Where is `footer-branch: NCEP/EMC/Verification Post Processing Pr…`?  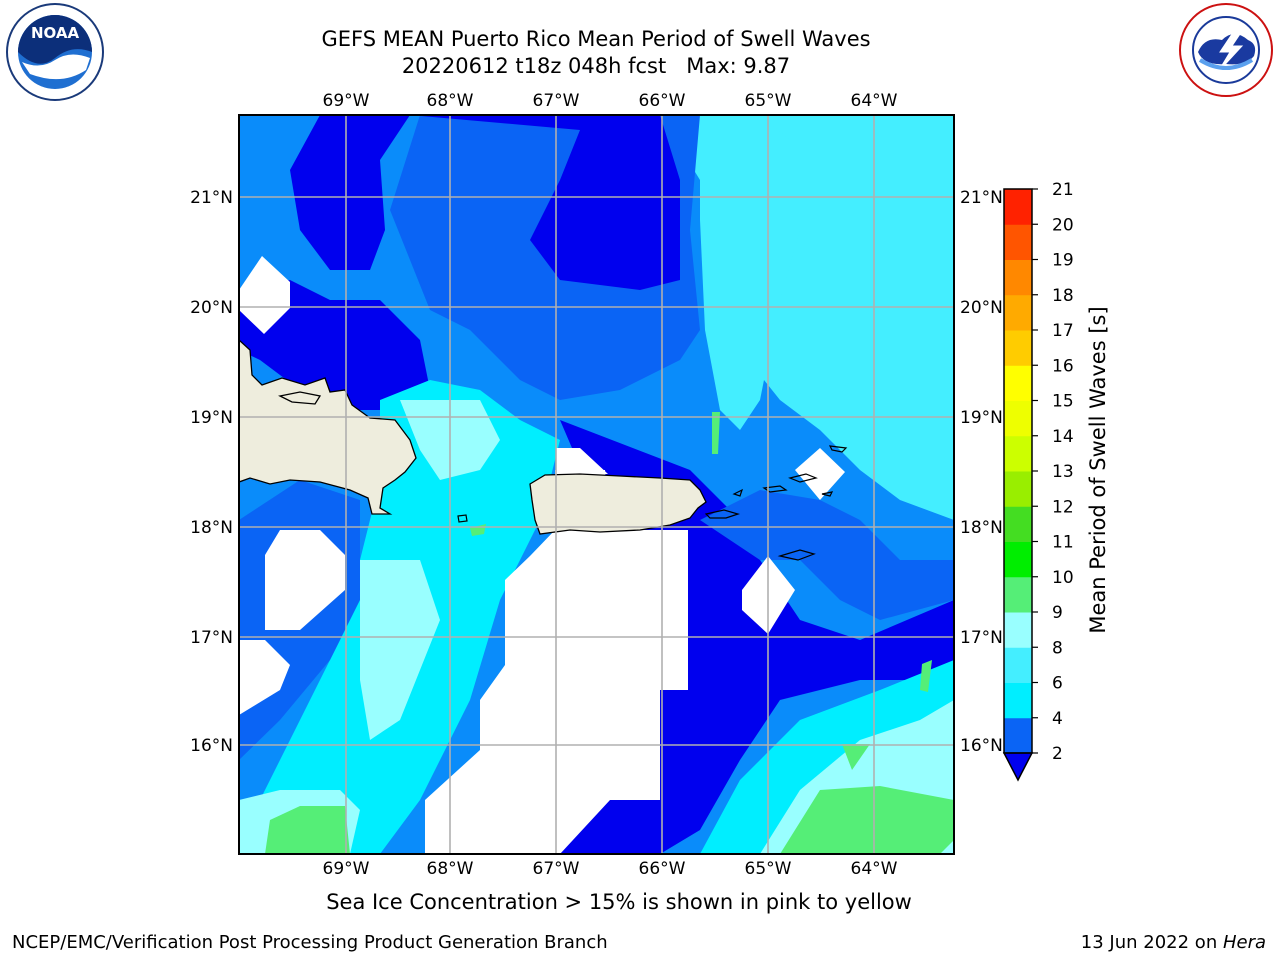 footer-branch: NCEP/EMC/Verification Post Processing Pr… is located at coordinates (310, 942).